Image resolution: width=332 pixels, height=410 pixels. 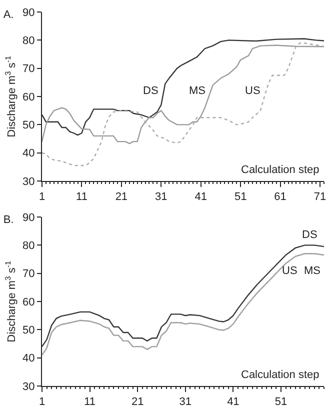 I want to click on x-tick-label: 61, so click(x=280, y=197).